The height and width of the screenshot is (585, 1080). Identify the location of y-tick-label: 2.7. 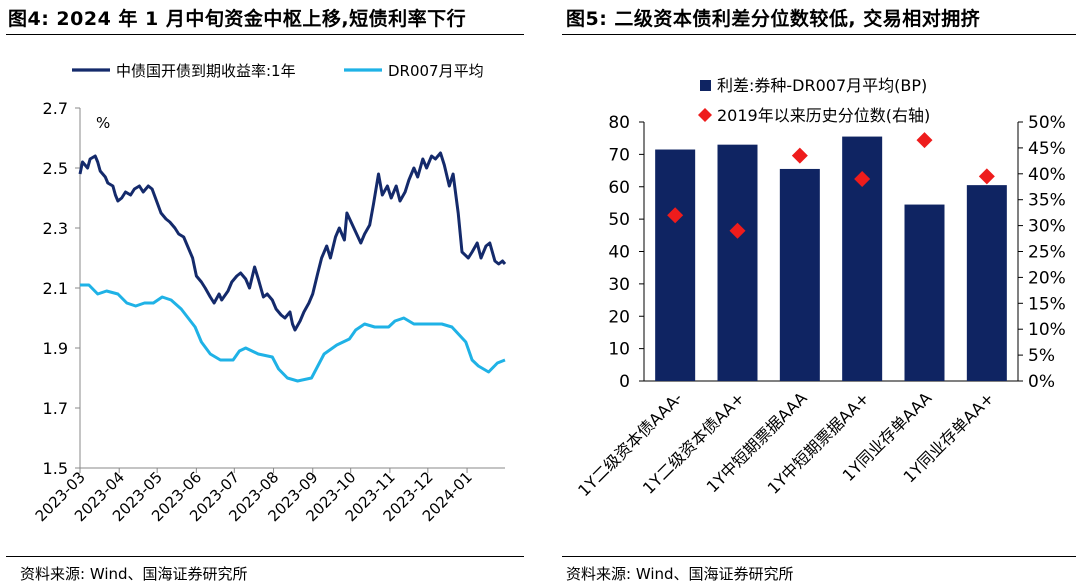
(55, 108).